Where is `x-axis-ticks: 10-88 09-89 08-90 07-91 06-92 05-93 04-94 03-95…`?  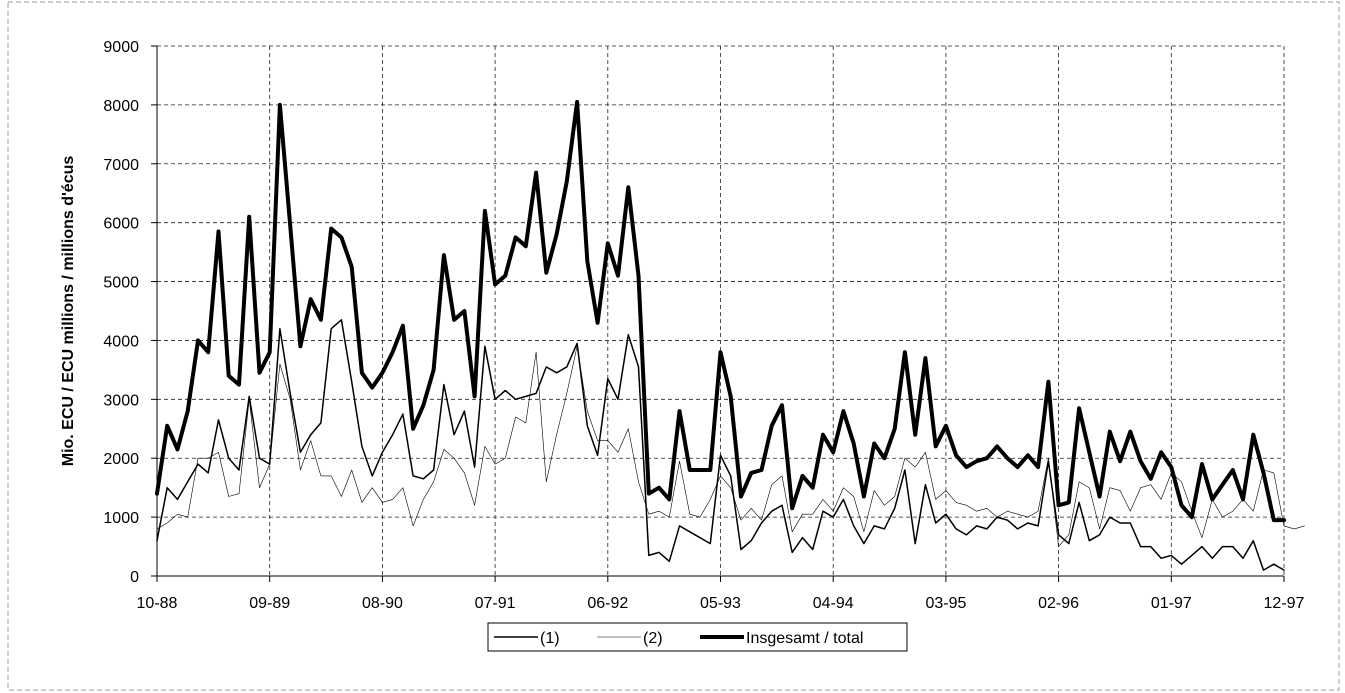 x-axis-ticks: 10-88 09-89 08-90 07-91 06-92 05-93 04-94 03-95… is located at coordinates (721, 603).